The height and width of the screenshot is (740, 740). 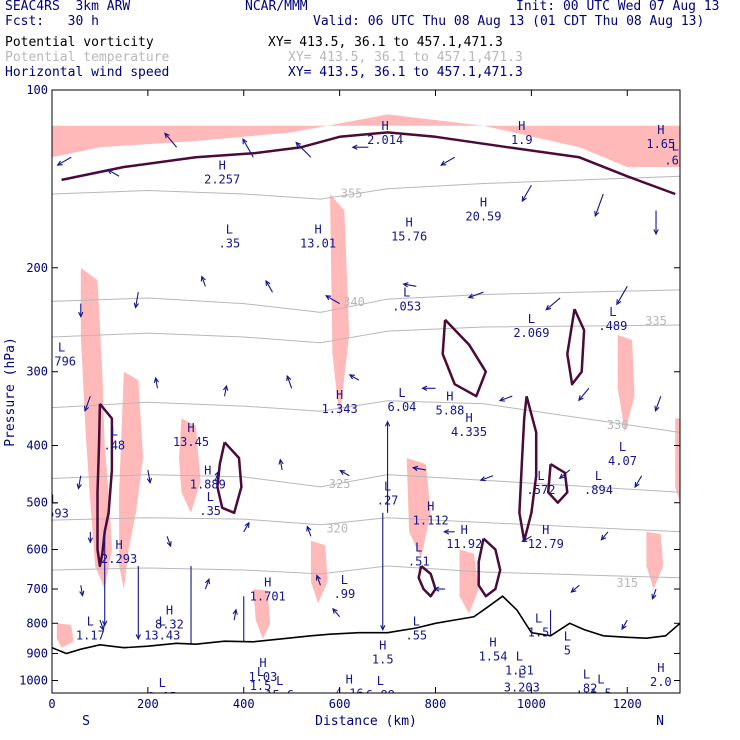 I want to click on pv-extremum-value: .796, so click(x=61, y=362).